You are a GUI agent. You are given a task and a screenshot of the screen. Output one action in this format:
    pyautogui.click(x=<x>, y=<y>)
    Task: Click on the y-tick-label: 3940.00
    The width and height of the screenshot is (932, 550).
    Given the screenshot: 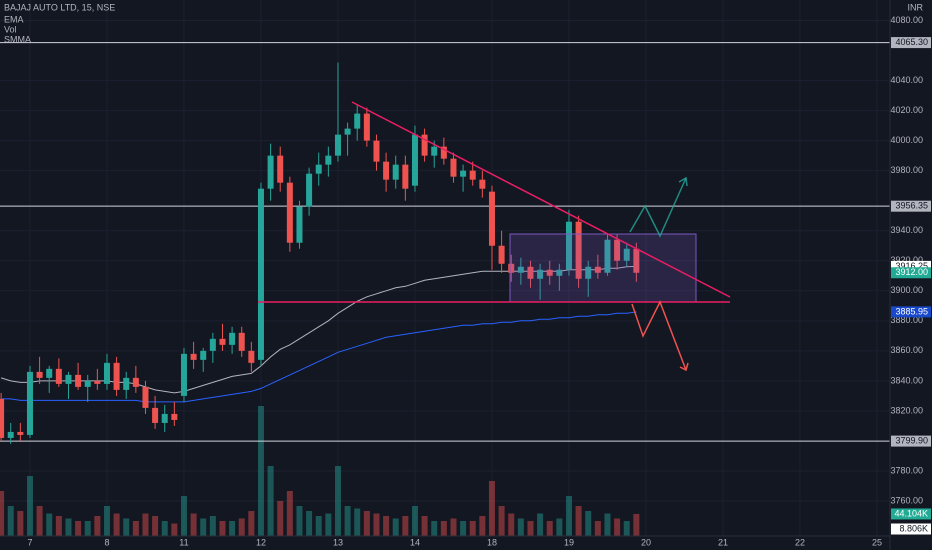 What is the action you would take?
    pyautogui.click(x=906, y=230)
    